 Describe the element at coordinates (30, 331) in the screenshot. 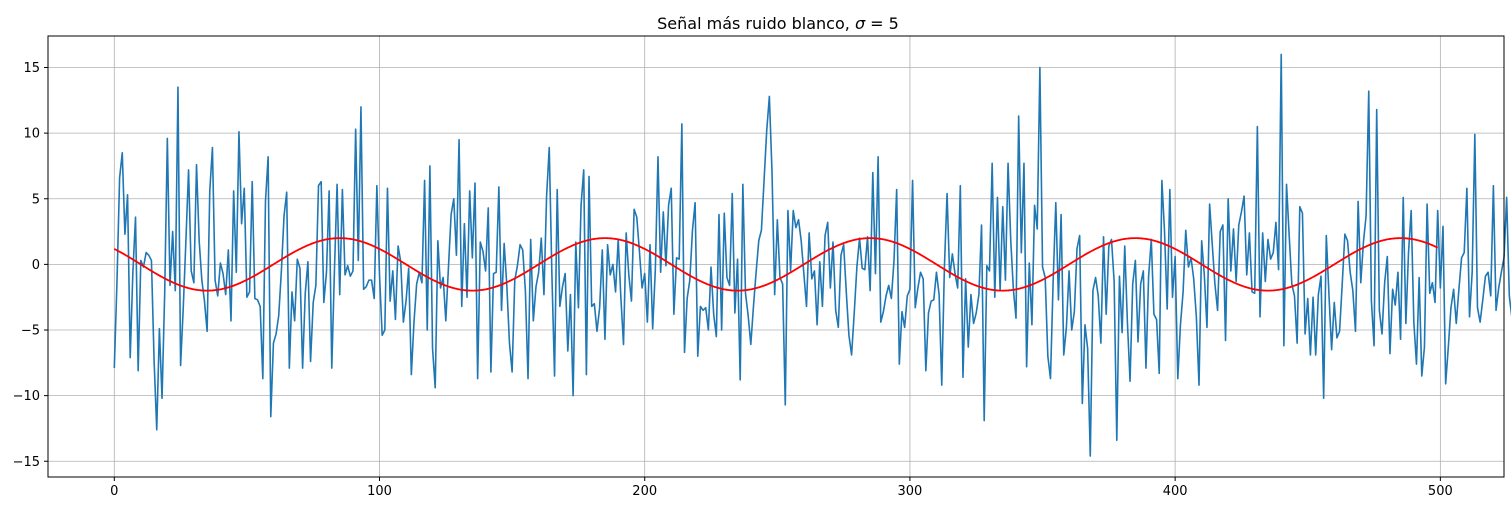

I see `y-tick-label: −5` at that location.